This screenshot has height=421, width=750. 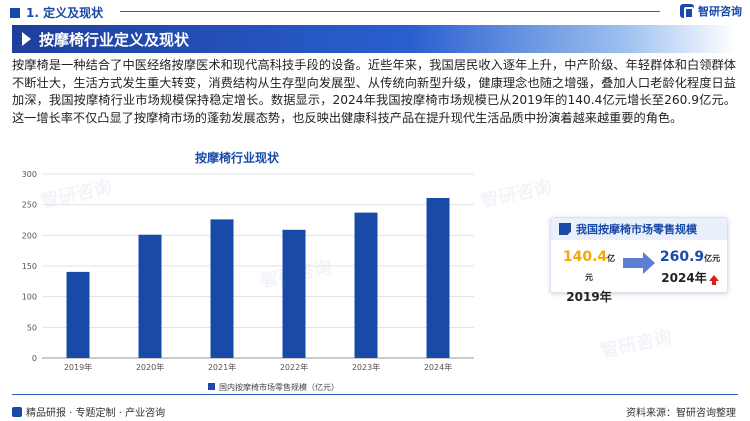 I want to click on card-end-stat: 260.9亿元 2024年, so click(x=690, y=266).